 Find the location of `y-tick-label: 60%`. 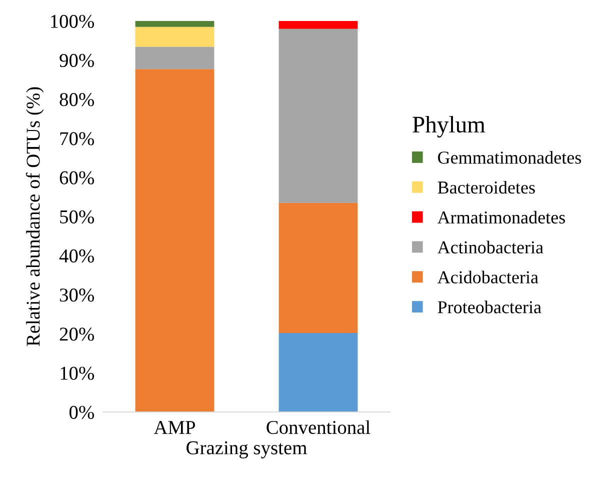

y-tick-label: 60% is located at coordinates (77, 177).